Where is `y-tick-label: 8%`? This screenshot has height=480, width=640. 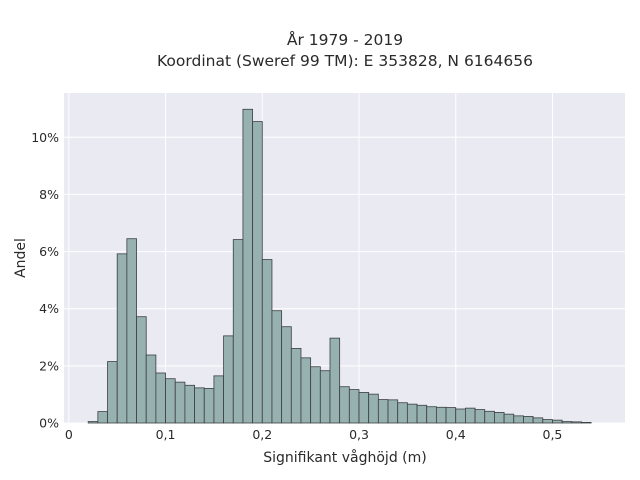 y-tick-label: 8% is located at coordinates (49, 194).